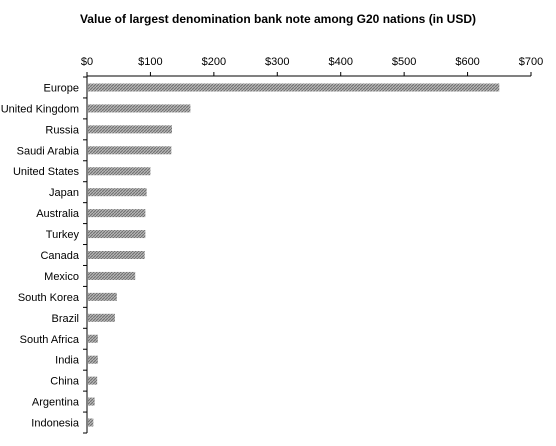 This screenshot has height=446, width=556. What do you see at coordinates (531, 62) in the screenshot?
I see `x-tick-label: $700` at bounding box center [531, 62].